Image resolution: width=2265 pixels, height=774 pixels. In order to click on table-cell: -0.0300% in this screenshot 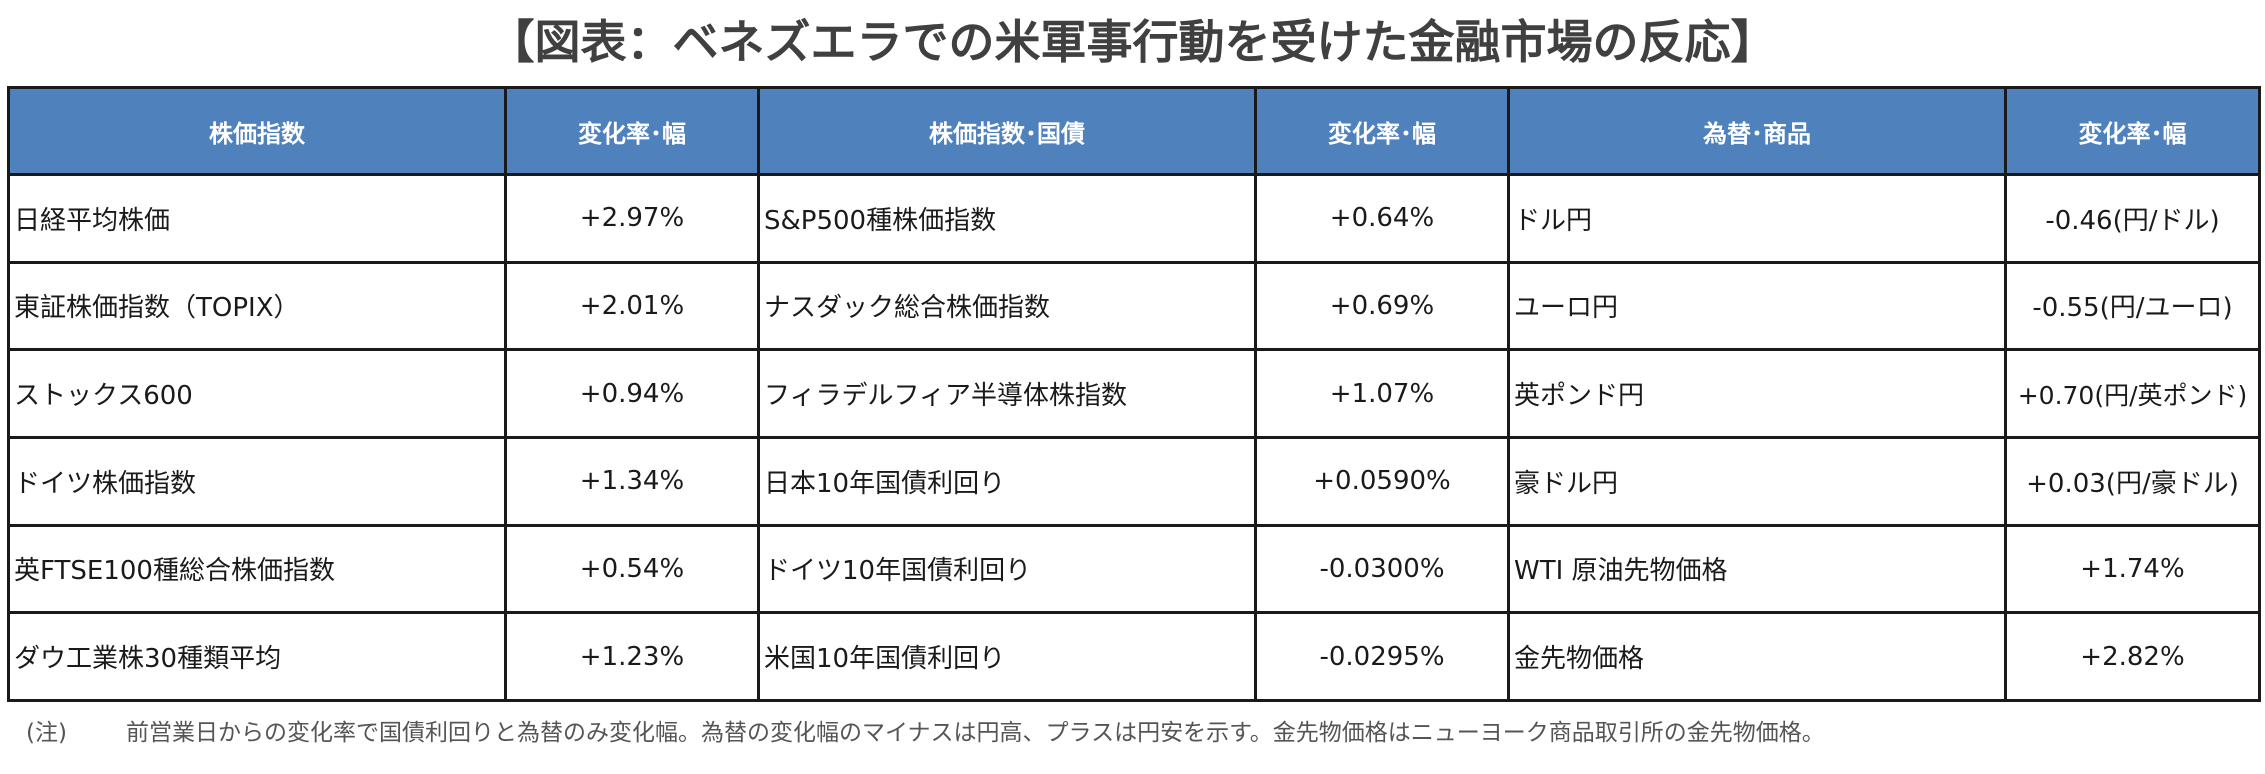, I will do `click(1382, 569)`.